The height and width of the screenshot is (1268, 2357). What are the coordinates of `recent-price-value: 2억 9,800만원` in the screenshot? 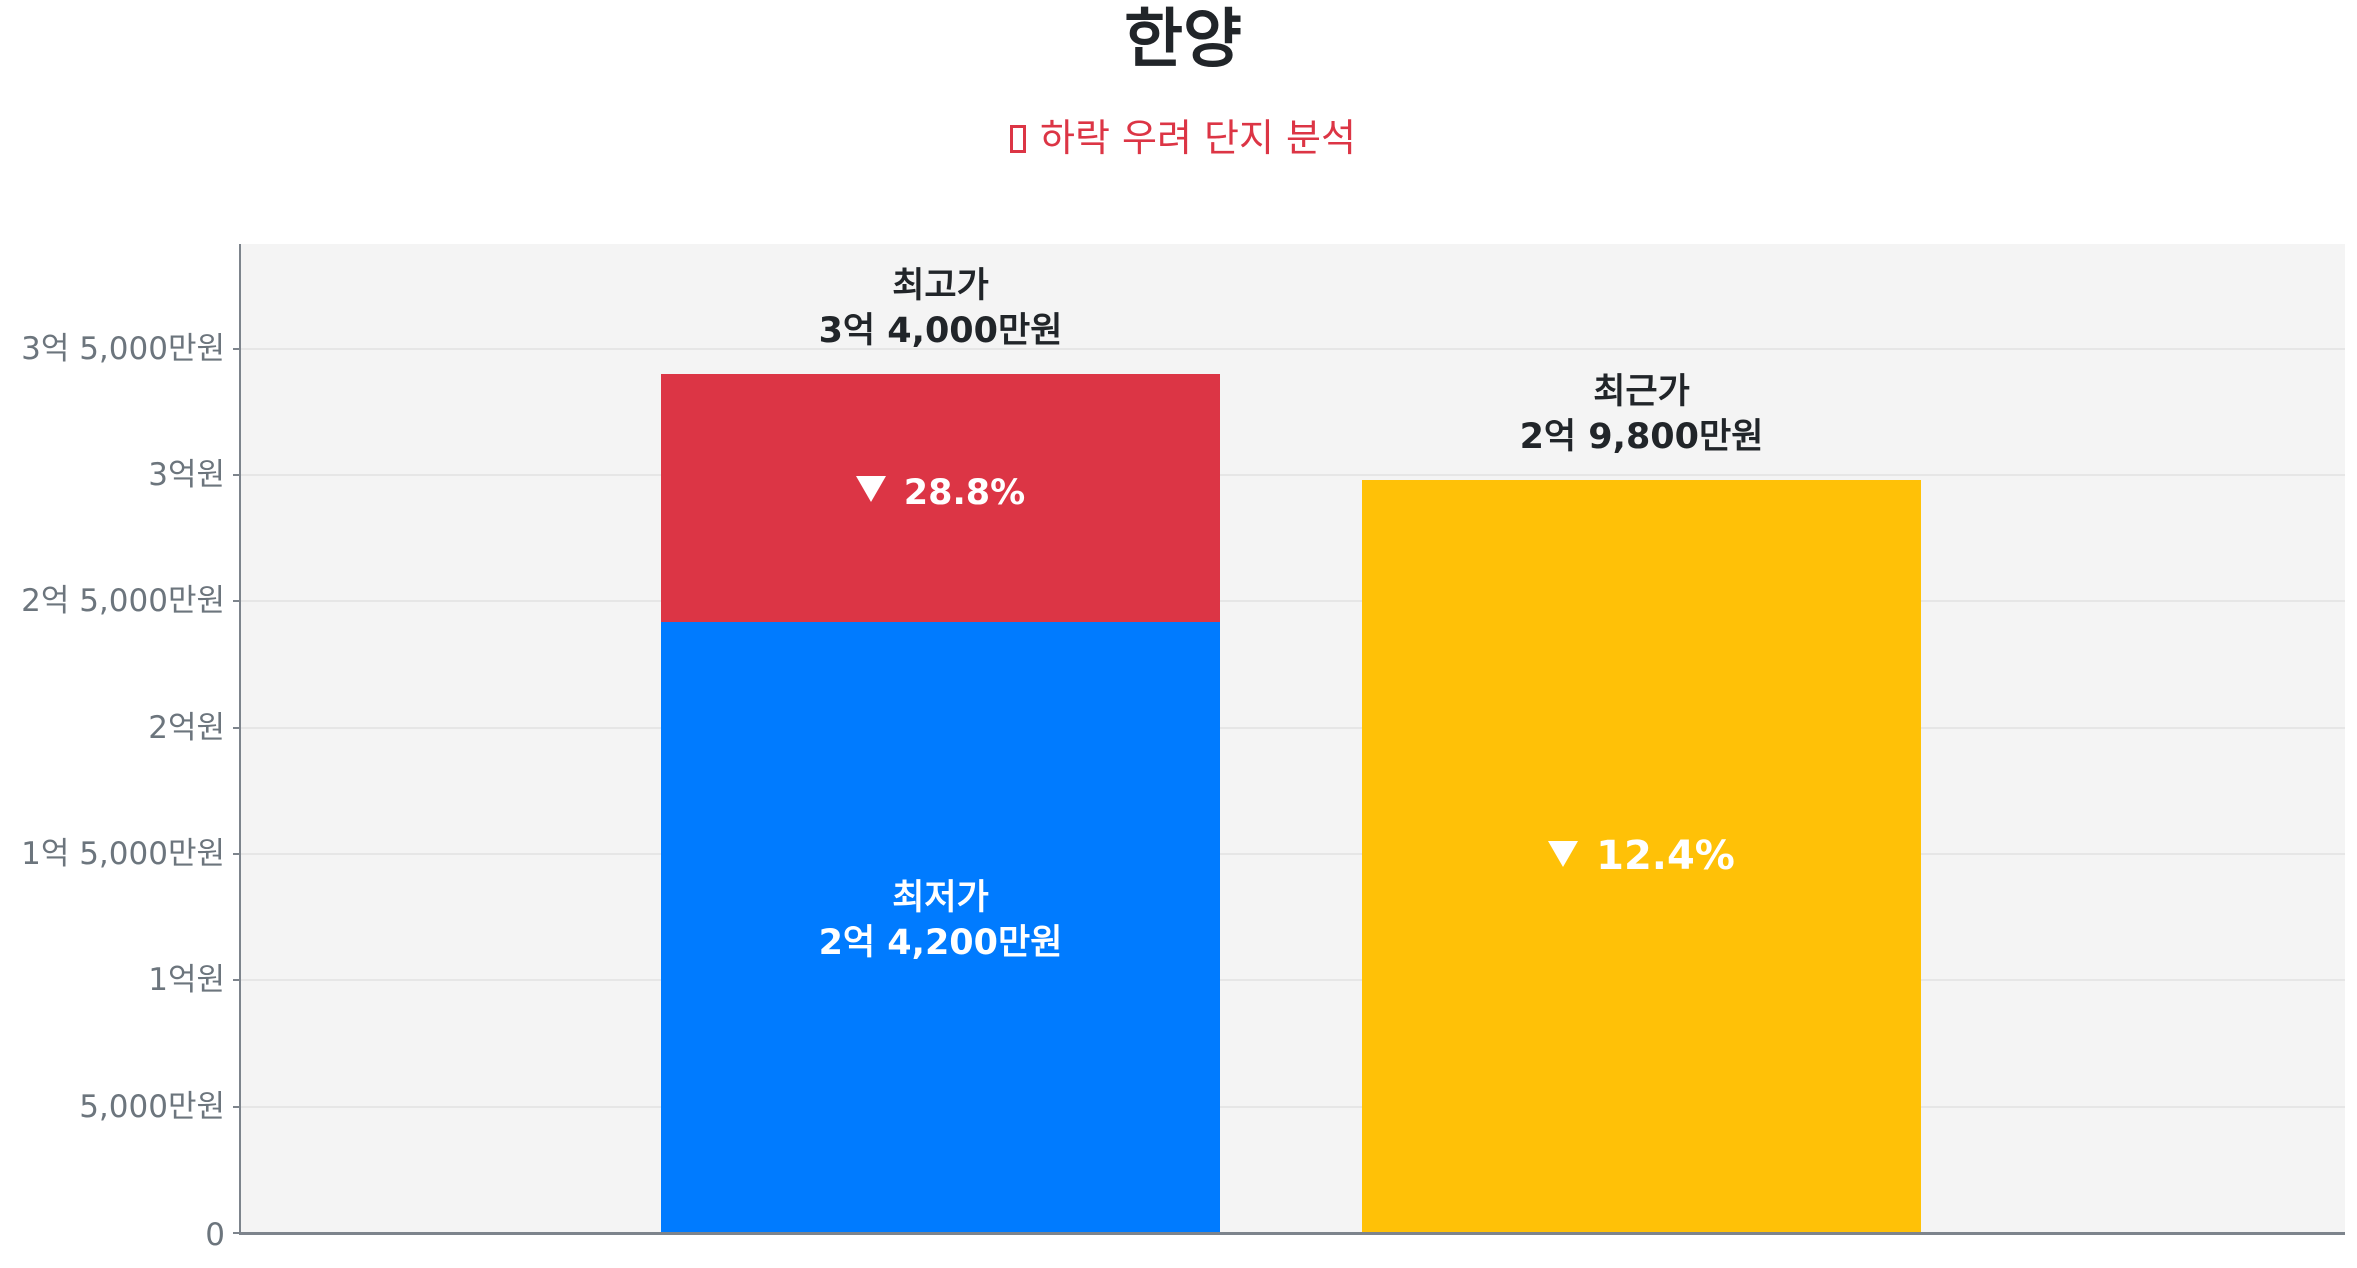 It's located at (1641, 437).